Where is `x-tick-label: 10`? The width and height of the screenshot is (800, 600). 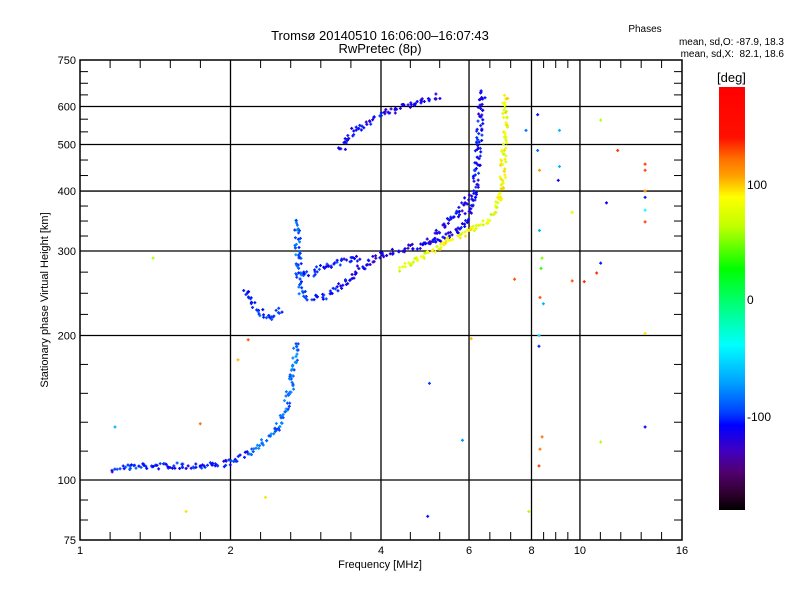 x-tick-label: 10 is located at coordinates (580, 551).